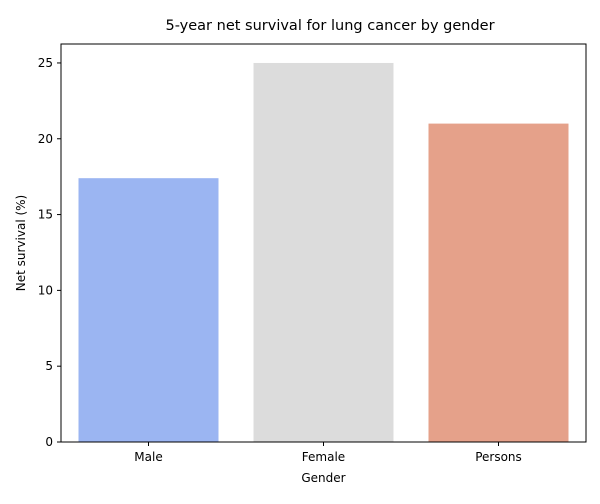 This screenshot has width=600, height=504. Describe the element at coordinates (45, 215) in the screenshot. I see `y-tick-label: 15` at that location.